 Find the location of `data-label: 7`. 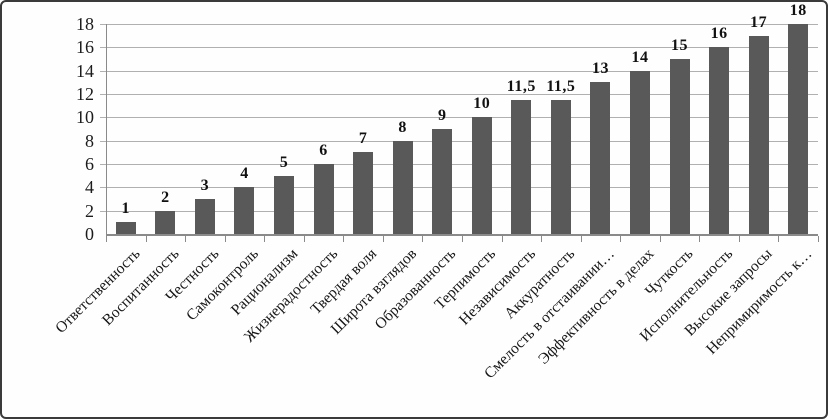

data-label: 7 is located at coordinates (363, 139).